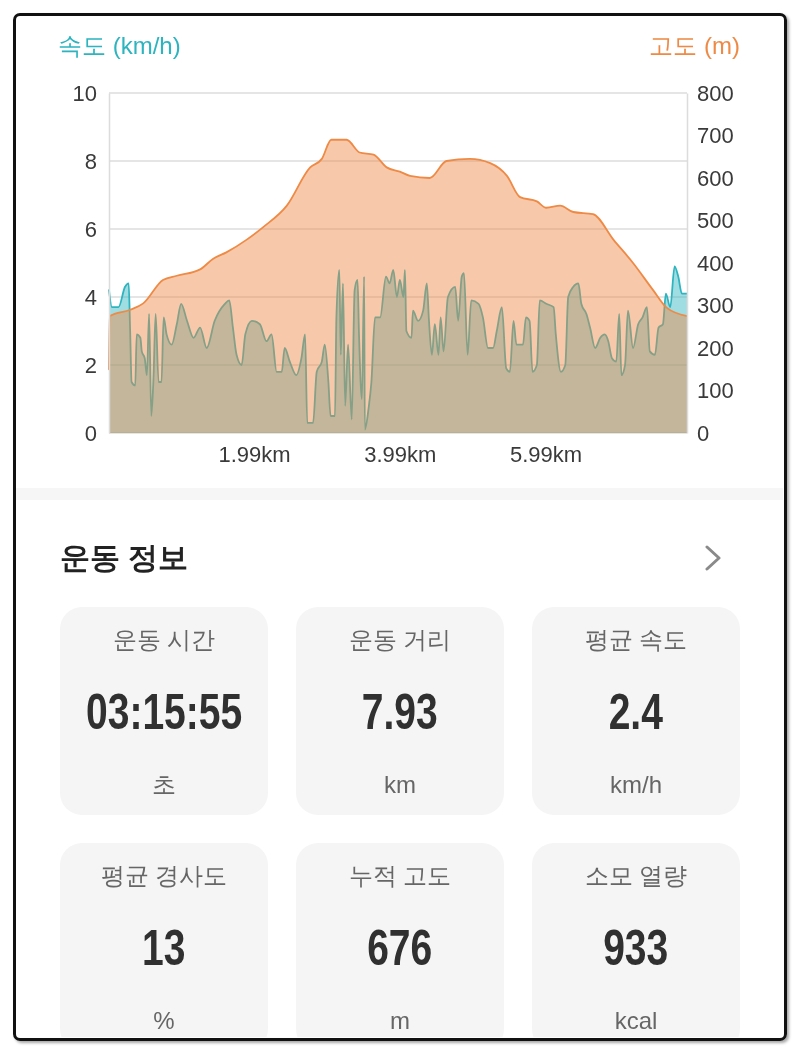 This screenshot has width=800, height=1054. Describe the element at coordinates (715, 306) in the screenshot. I see `y2-tick-label: 300` at that location.